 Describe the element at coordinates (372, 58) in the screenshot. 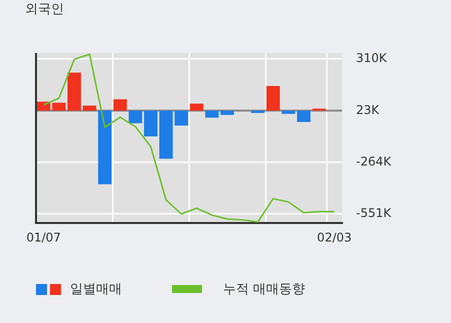

I see `y-tick-label: 310K` at that location.